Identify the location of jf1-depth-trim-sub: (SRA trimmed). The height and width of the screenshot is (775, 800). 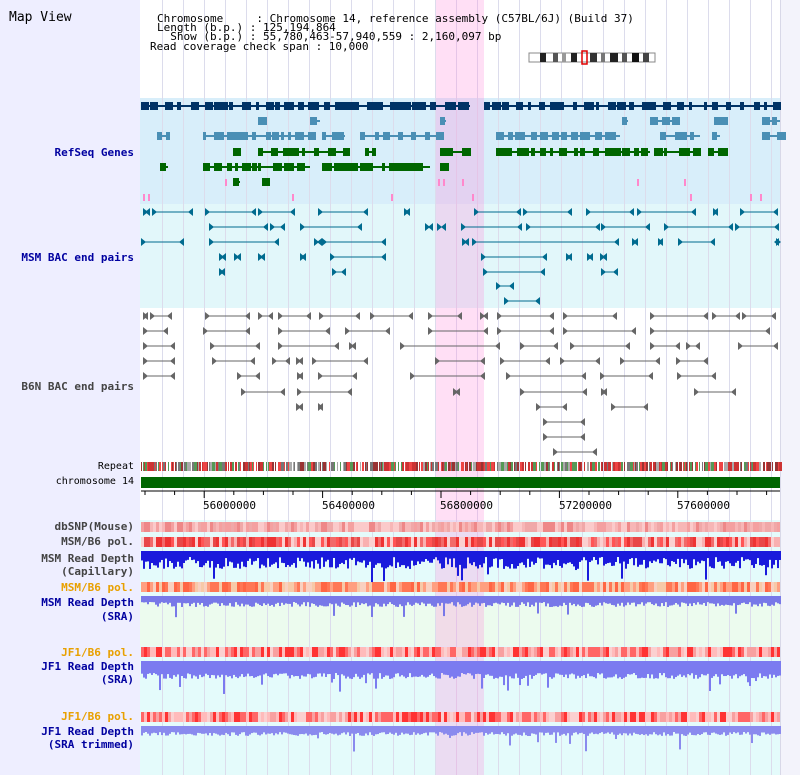
(90, 744).